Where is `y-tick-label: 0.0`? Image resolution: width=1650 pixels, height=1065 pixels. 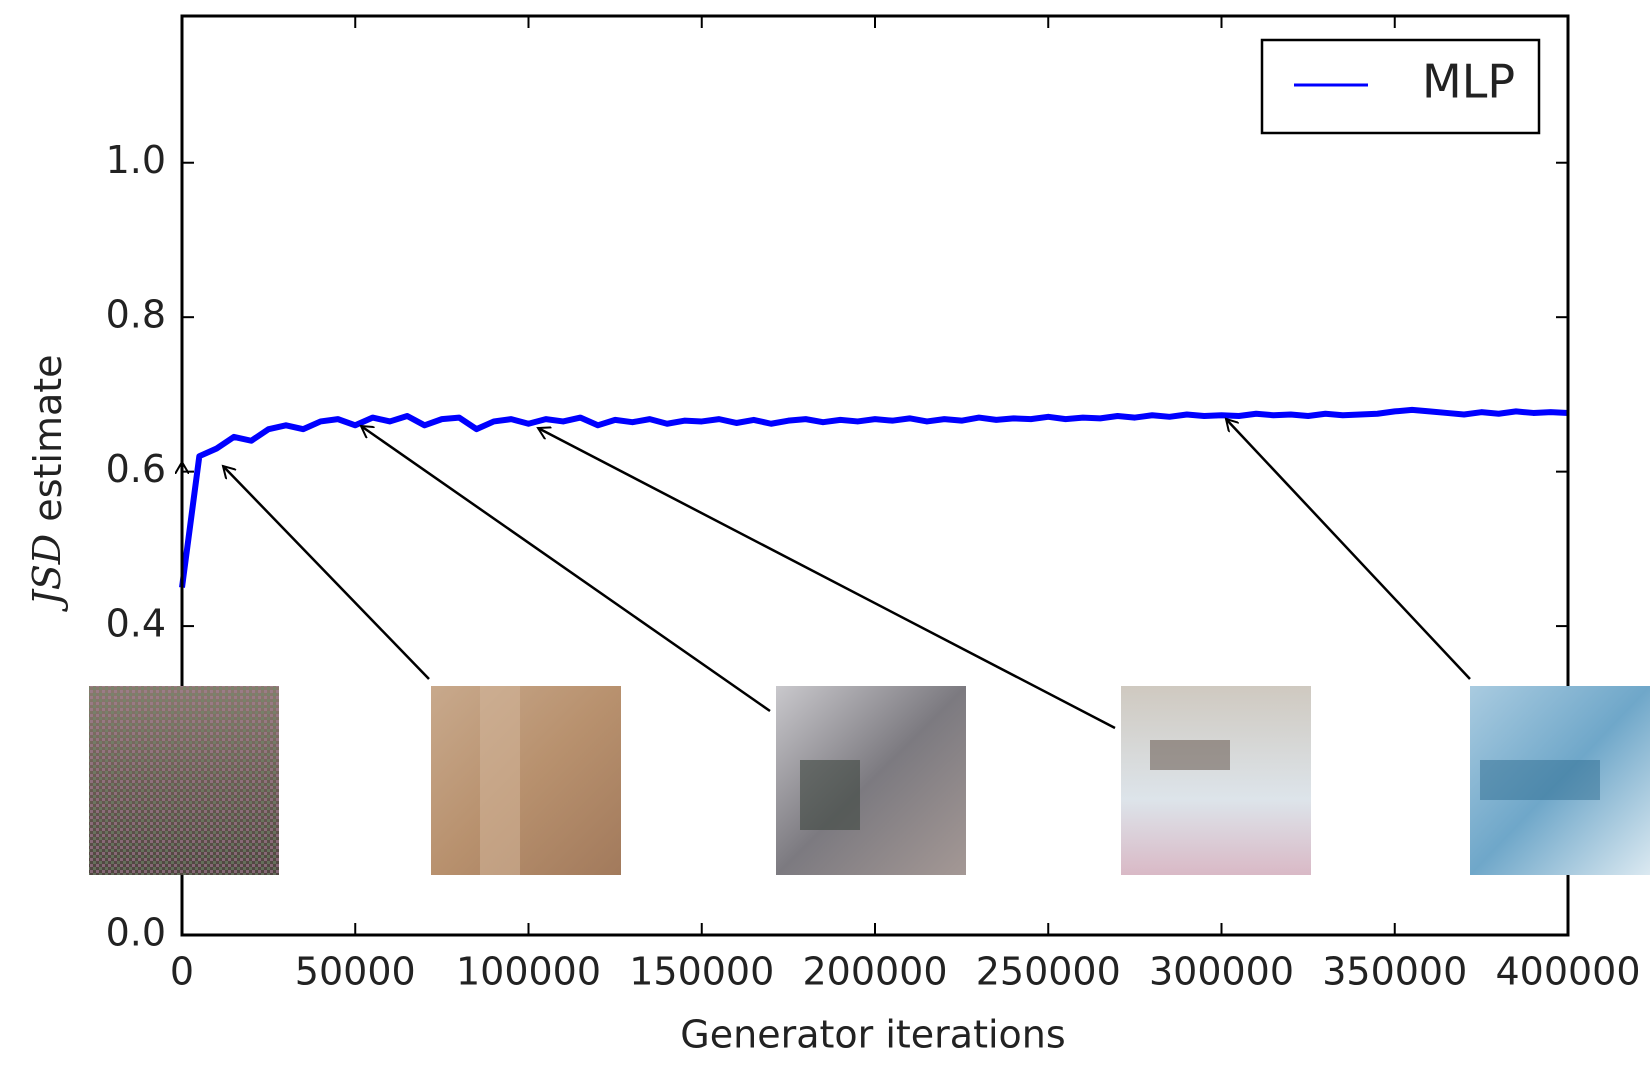 y-tick-label: 0.0 is located at coordinates (136, 933).